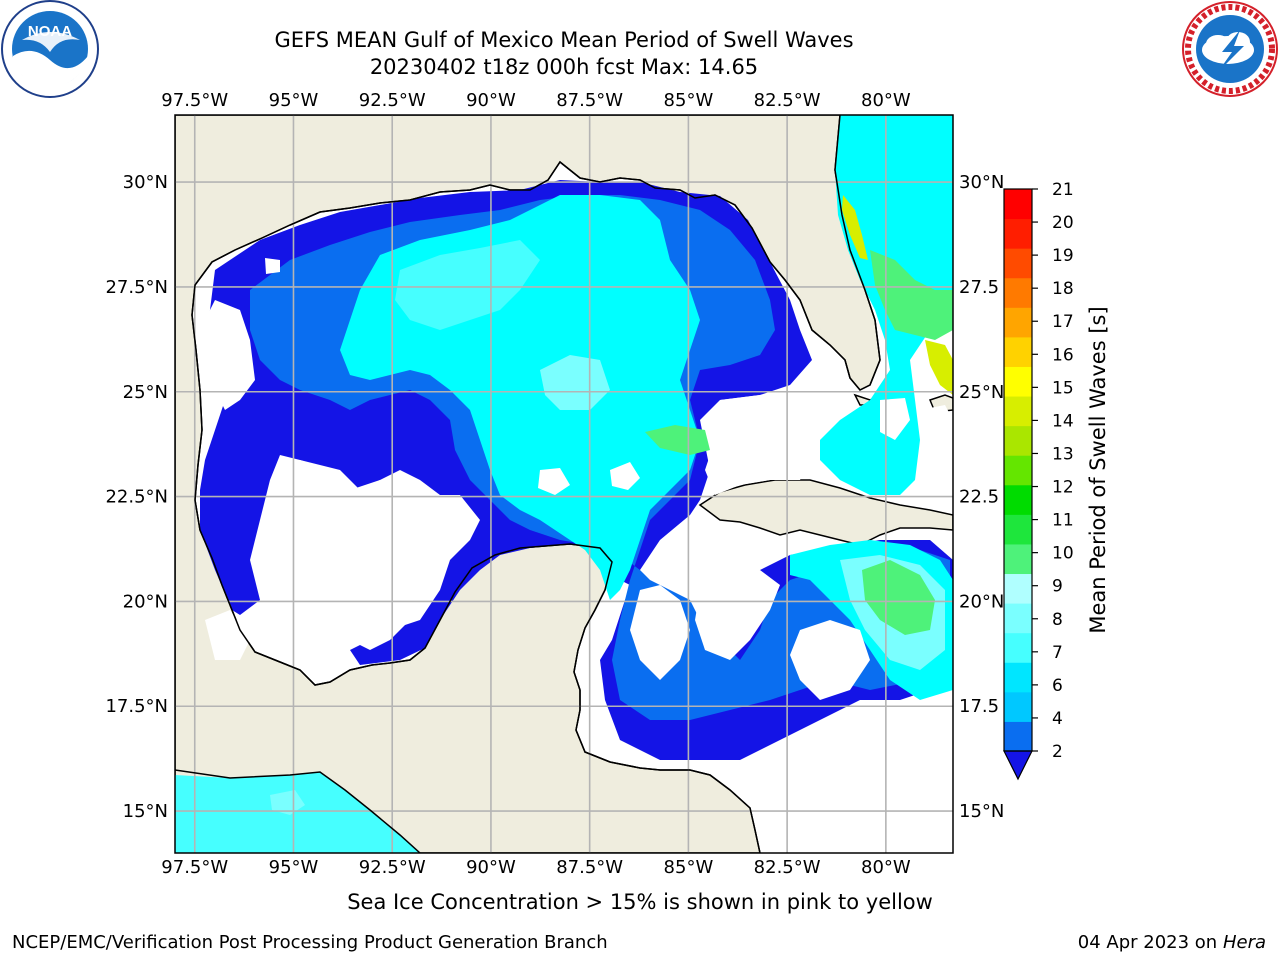 This screenshot has width=1280, height=960. I want to click on colorbar-title: Mean Period of Swell Waves [s], so click(1098, 469).